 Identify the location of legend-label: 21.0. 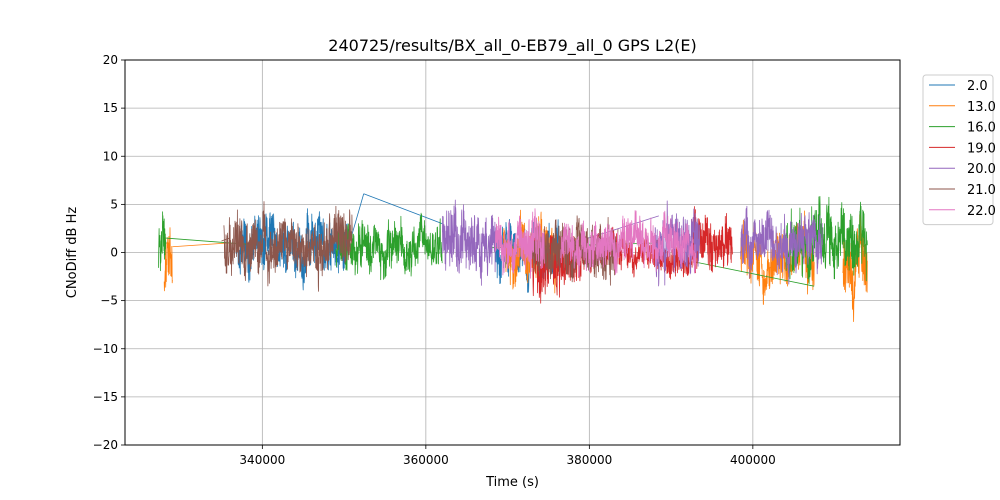
(981, 190).